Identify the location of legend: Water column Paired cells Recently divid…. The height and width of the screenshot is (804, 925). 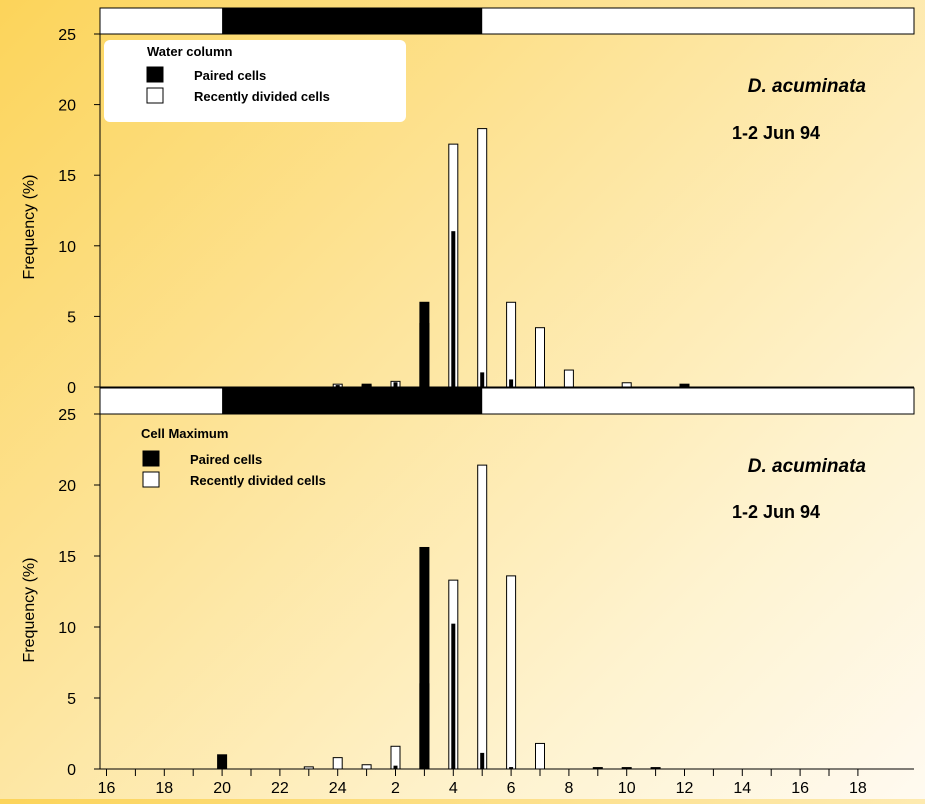
(255, 81).